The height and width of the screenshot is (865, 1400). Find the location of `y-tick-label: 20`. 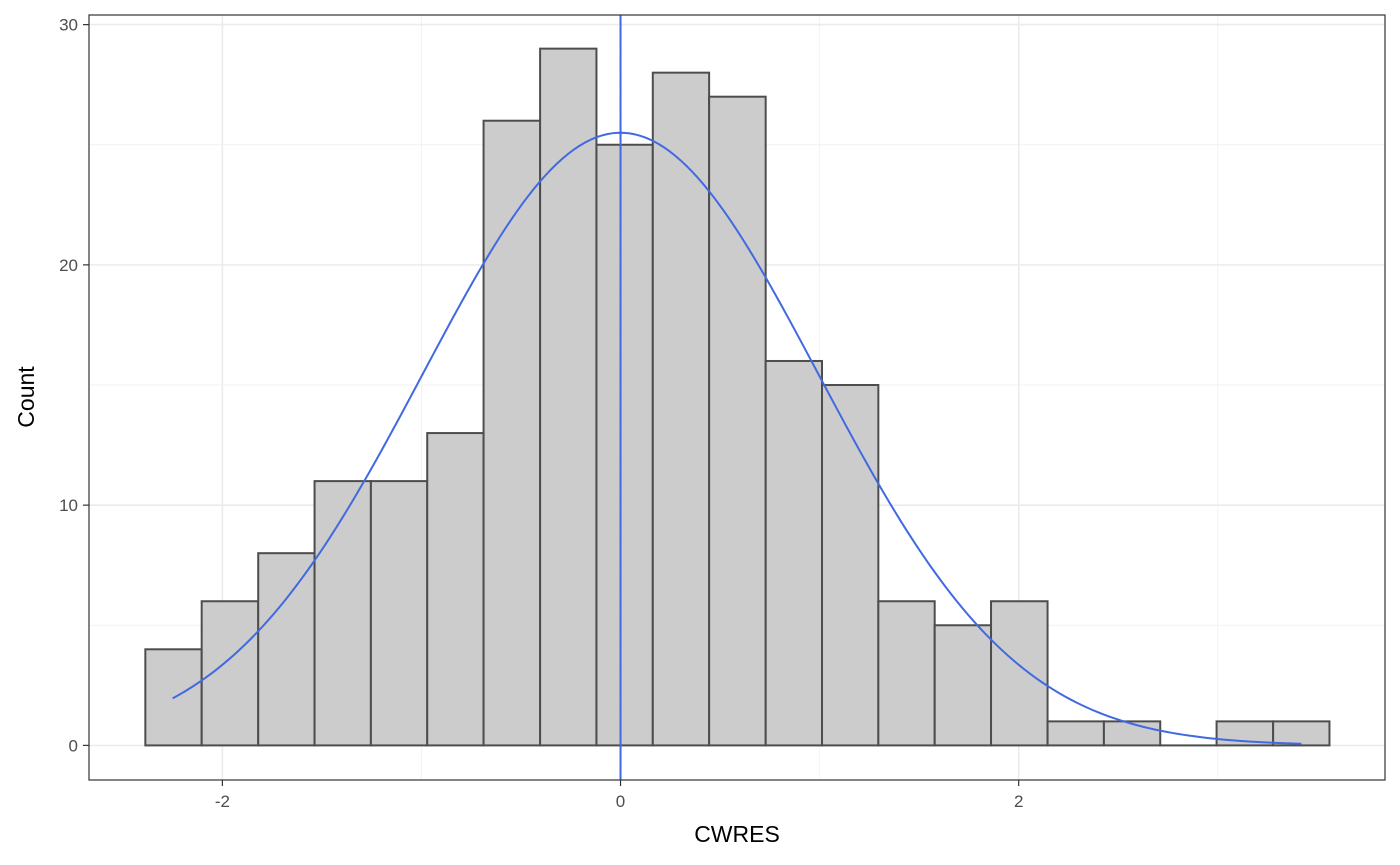

y-tick-label: 20 is located at coordinates (68, 265).